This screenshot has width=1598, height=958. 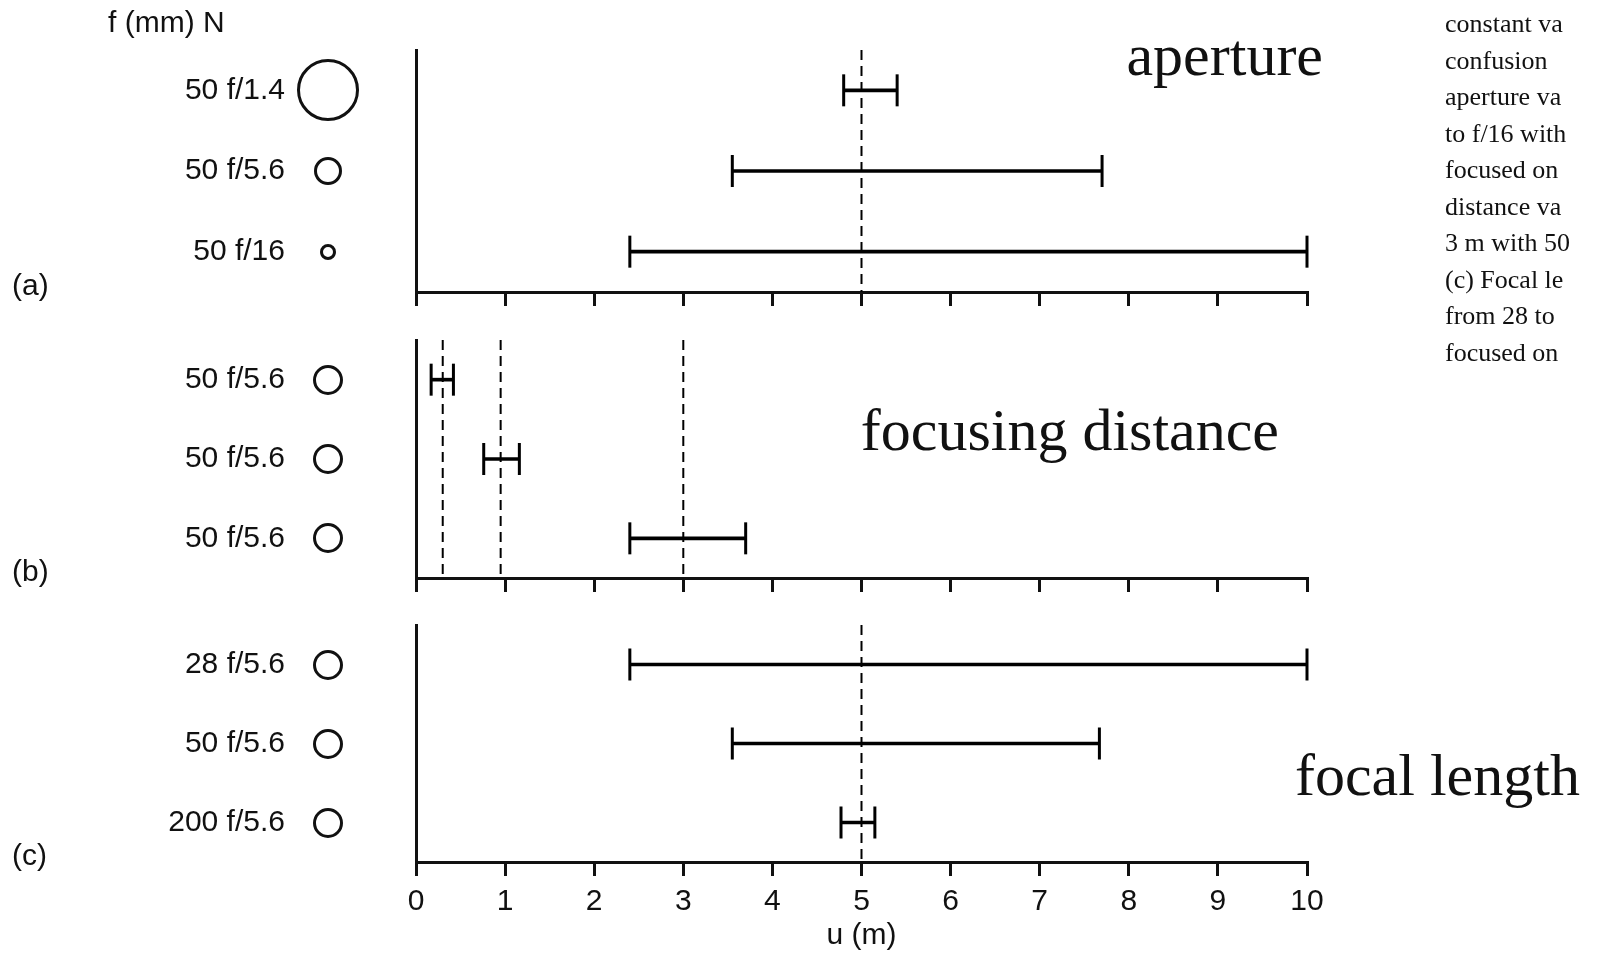 I want to click on text: from 28 to, so click(x=1500, y=316).